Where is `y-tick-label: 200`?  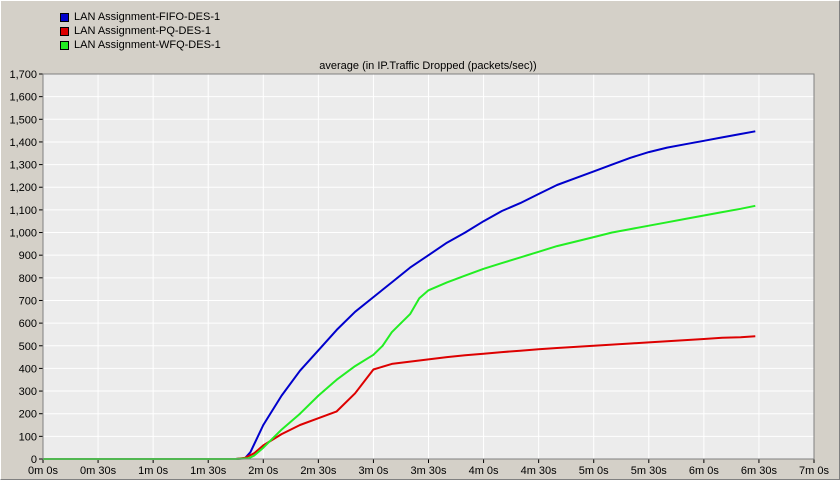 y-tick-label: 200 is located at coordinates (28, 415).